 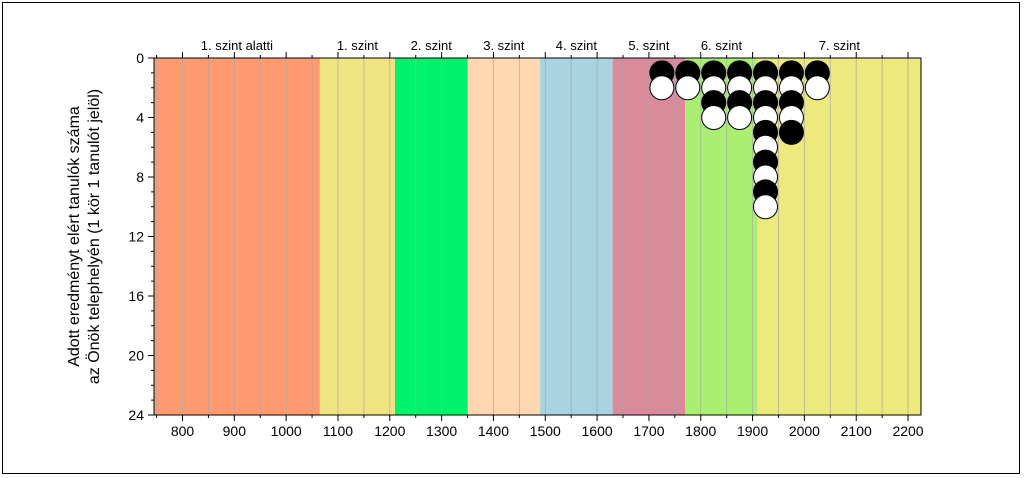 I want to click on y-tick-label: 12, so click(x=136, y=237).